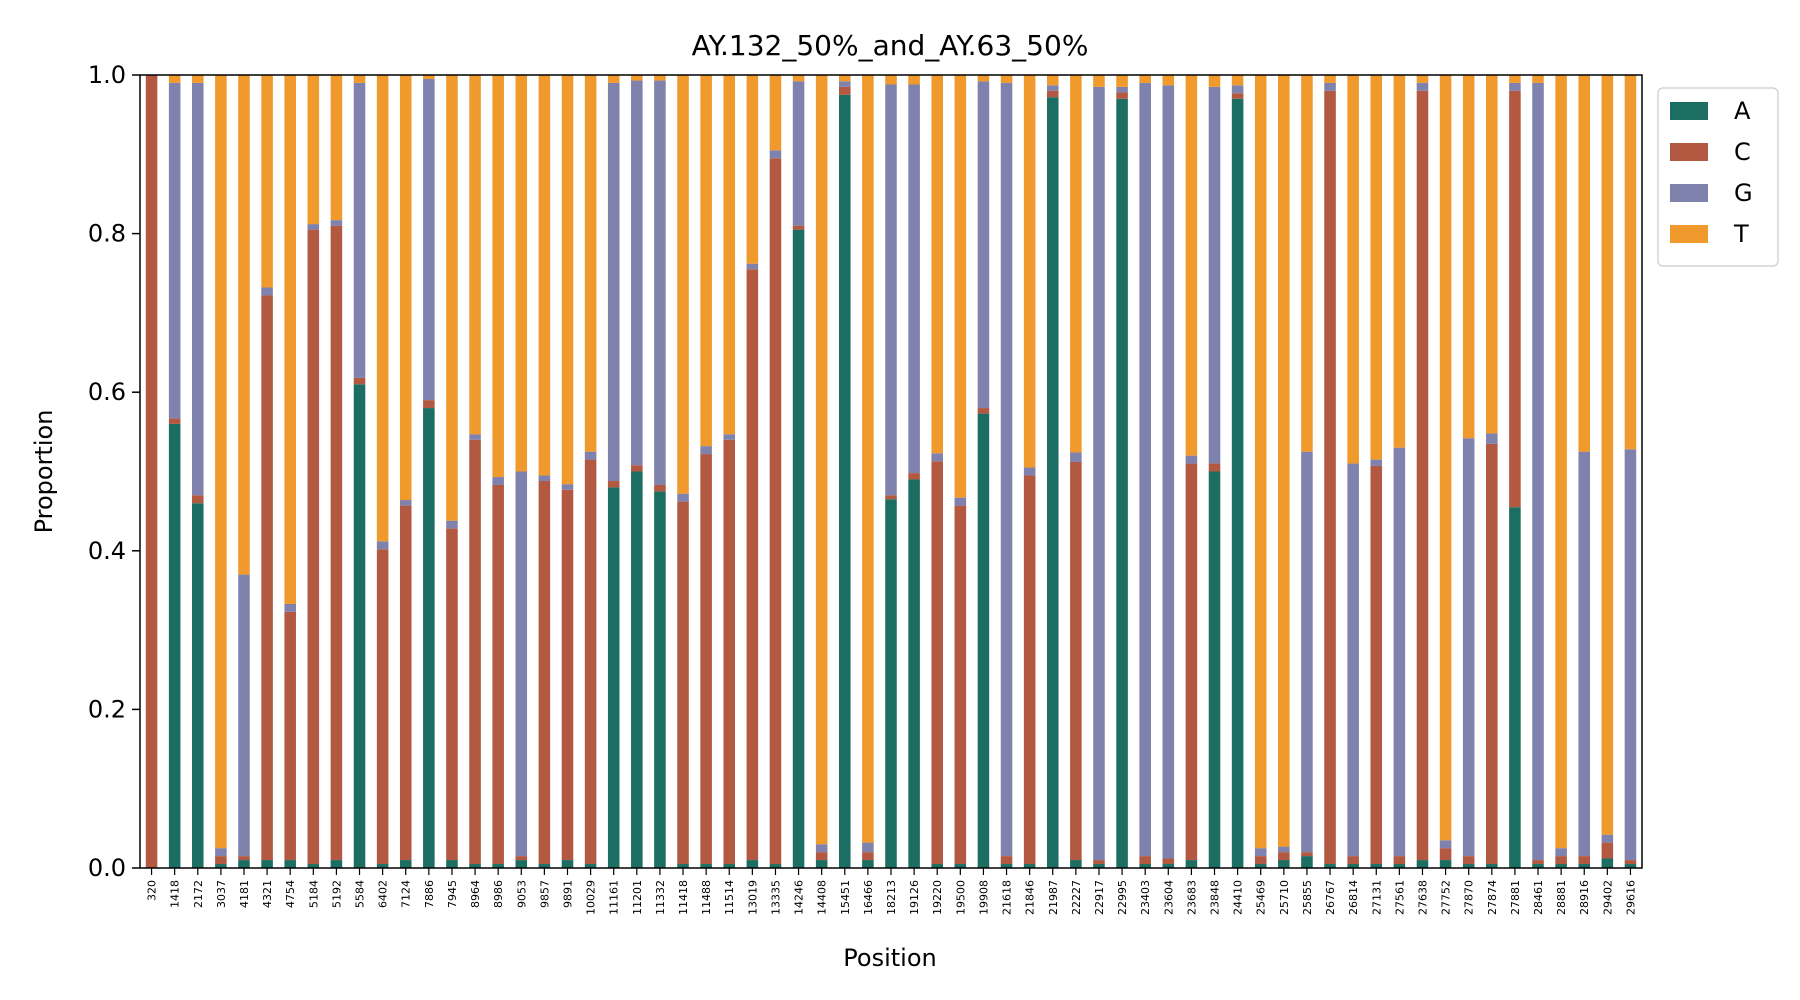  I want to click on x-tick-label: 23848, so click(1215, 897).